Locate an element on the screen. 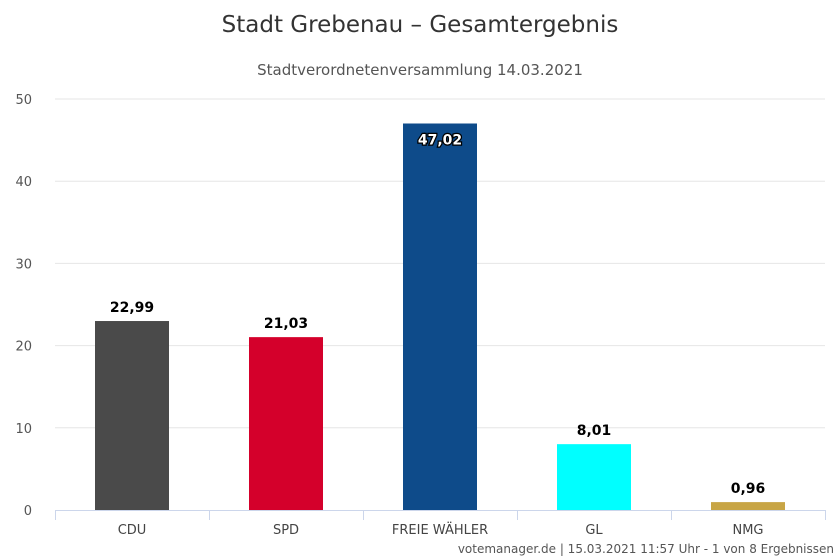 Image resolution: width=840 pixels, height=560 pixels. x-tick-label: CDU is located at coordinates (132, 530).